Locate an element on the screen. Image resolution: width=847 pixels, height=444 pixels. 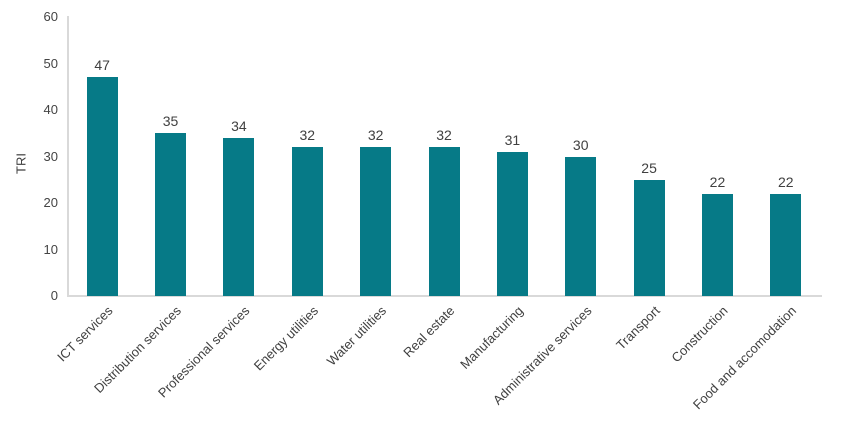
x-category-label: Energy utilities is located at coordinates (285, 338).